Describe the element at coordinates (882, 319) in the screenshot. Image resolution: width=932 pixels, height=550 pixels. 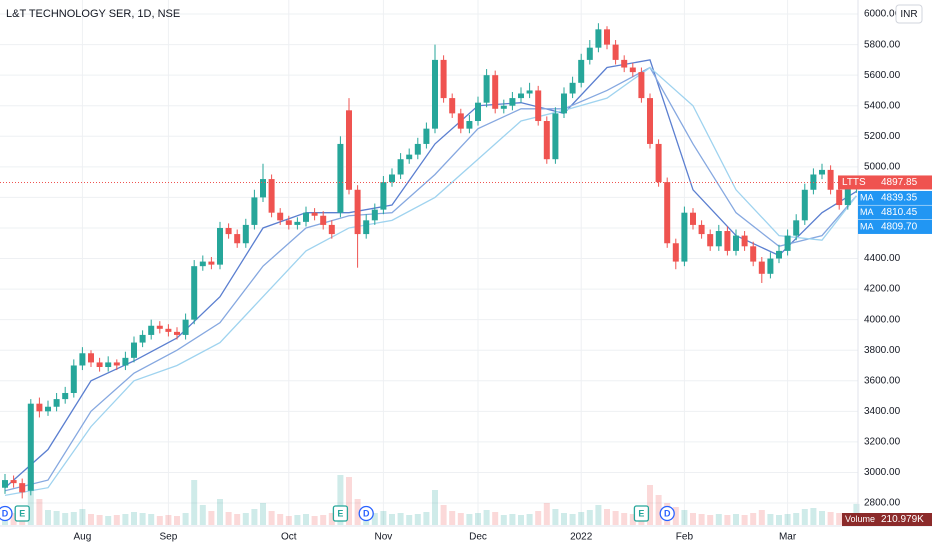
I see `y-tick-label: 4000.00` at that location.